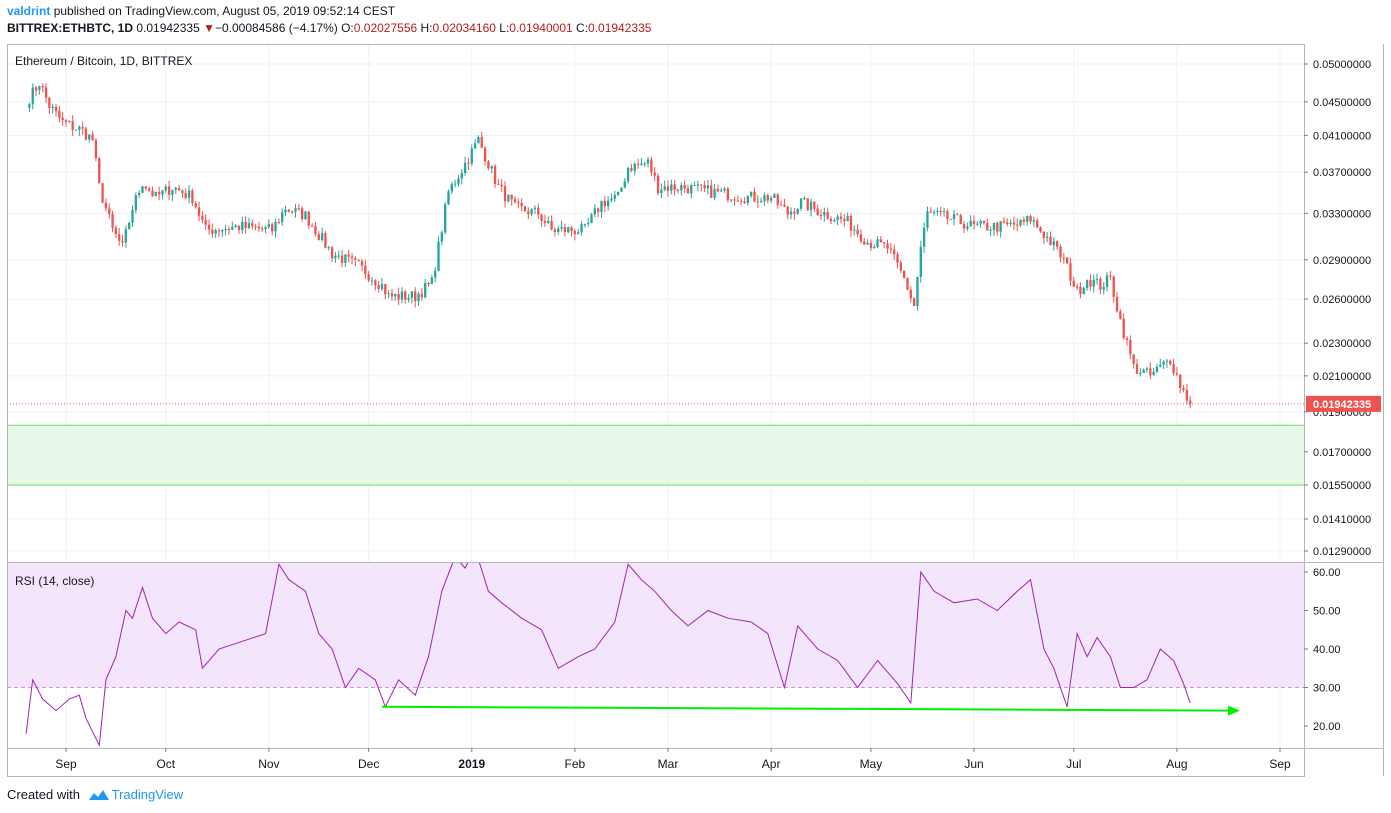 The width and height of the screenshot is (1391, 813). Describe the element at coordinates (1327, 573) in the screenshot. I see `rsi-tick-label: 60.00` at that location.